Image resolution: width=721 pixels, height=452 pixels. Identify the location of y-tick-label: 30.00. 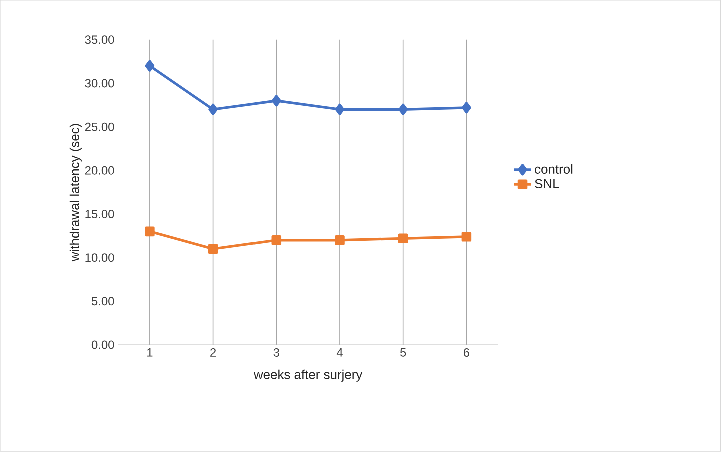
(99, 83).